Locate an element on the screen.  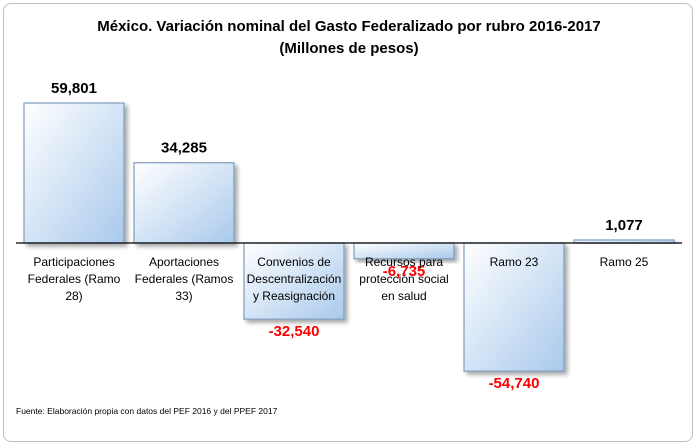
category-label-4: Recursos para protección social en salud is located at coordinates (403, 279).